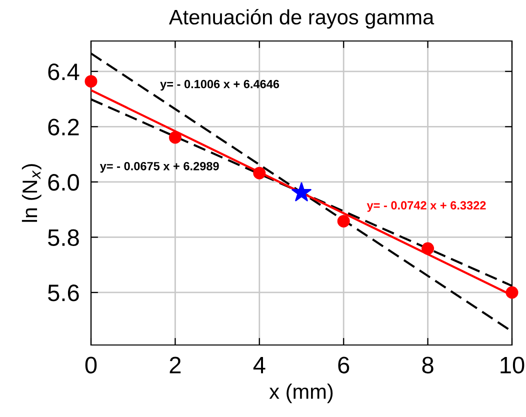 Image resolution: width=526 pixels, height=417 pixels. Describe the element at coordinates (512, 365) in the screenshot. I see `x-tick-label: 10` at that location.